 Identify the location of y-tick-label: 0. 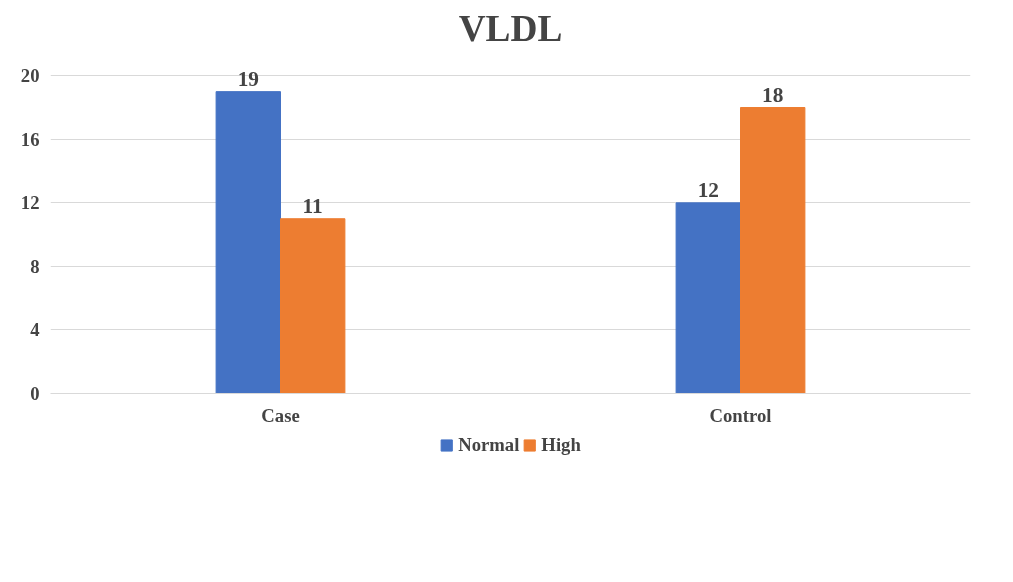
(35, 393).